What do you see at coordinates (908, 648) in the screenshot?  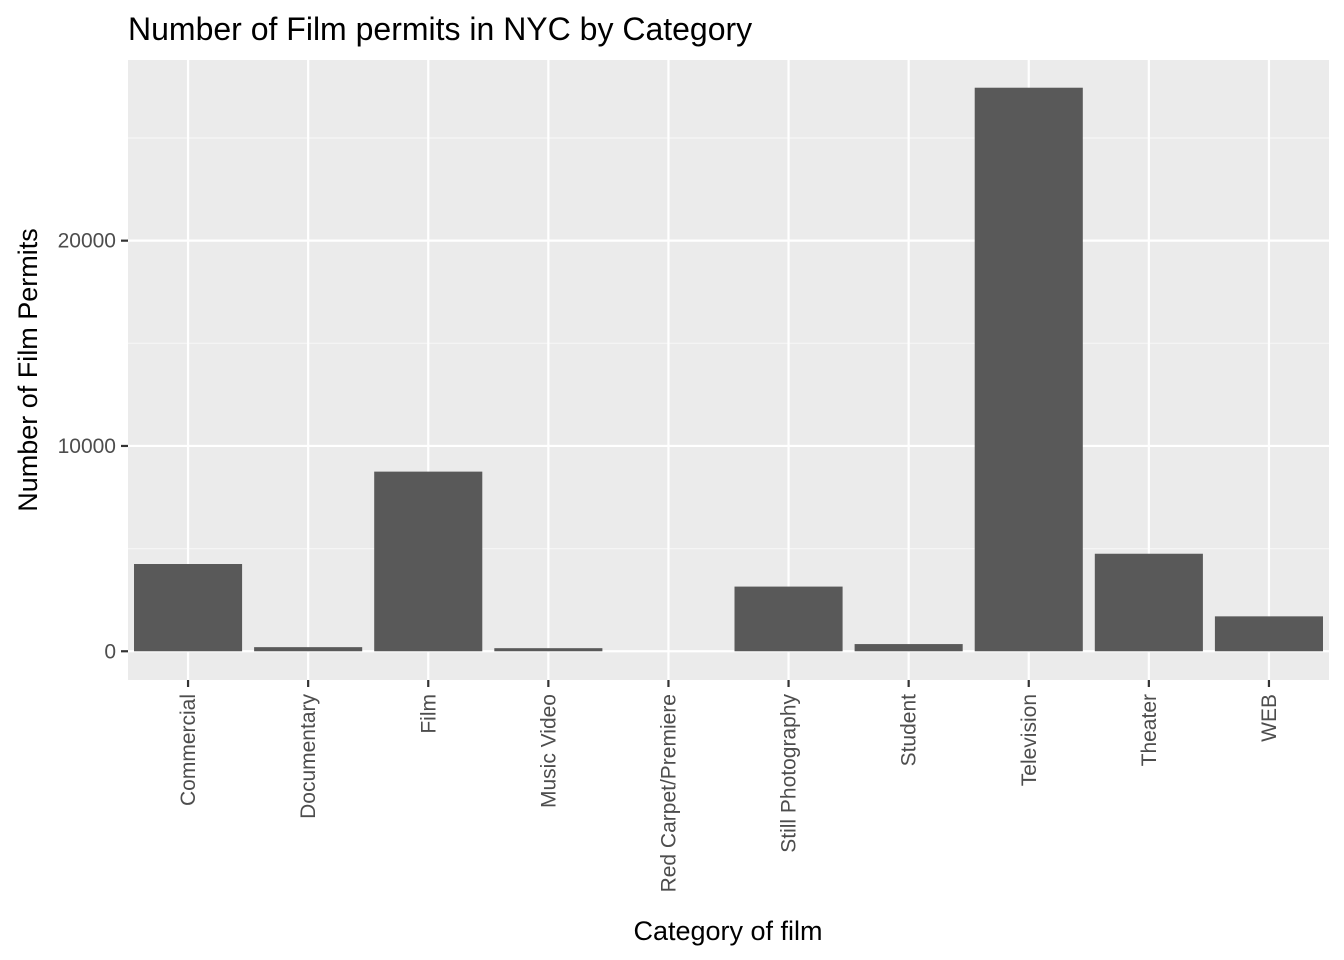 I see `bar-student` at bounding box center [908, 648].